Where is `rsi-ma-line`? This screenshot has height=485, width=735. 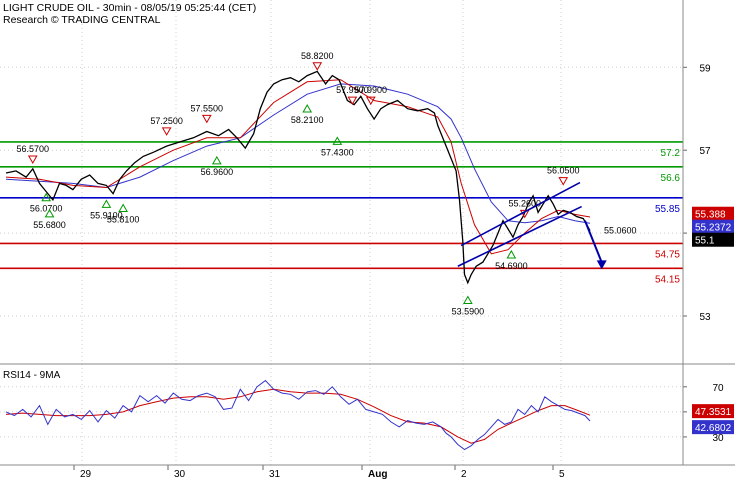 rsi-ma-line is located at coordinates (298, 416).